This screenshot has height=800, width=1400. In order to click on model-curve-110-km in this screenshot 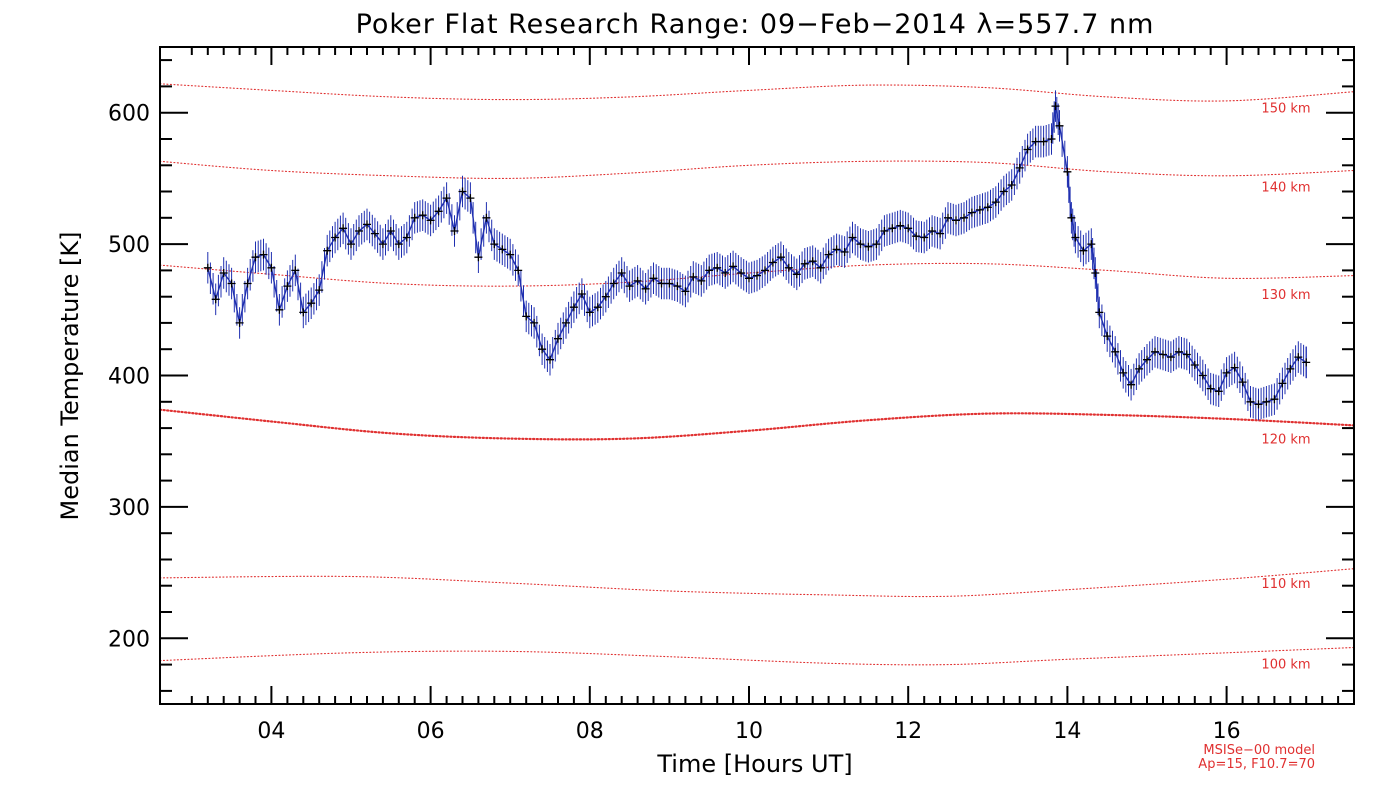, I will do `click(757, 583)`.